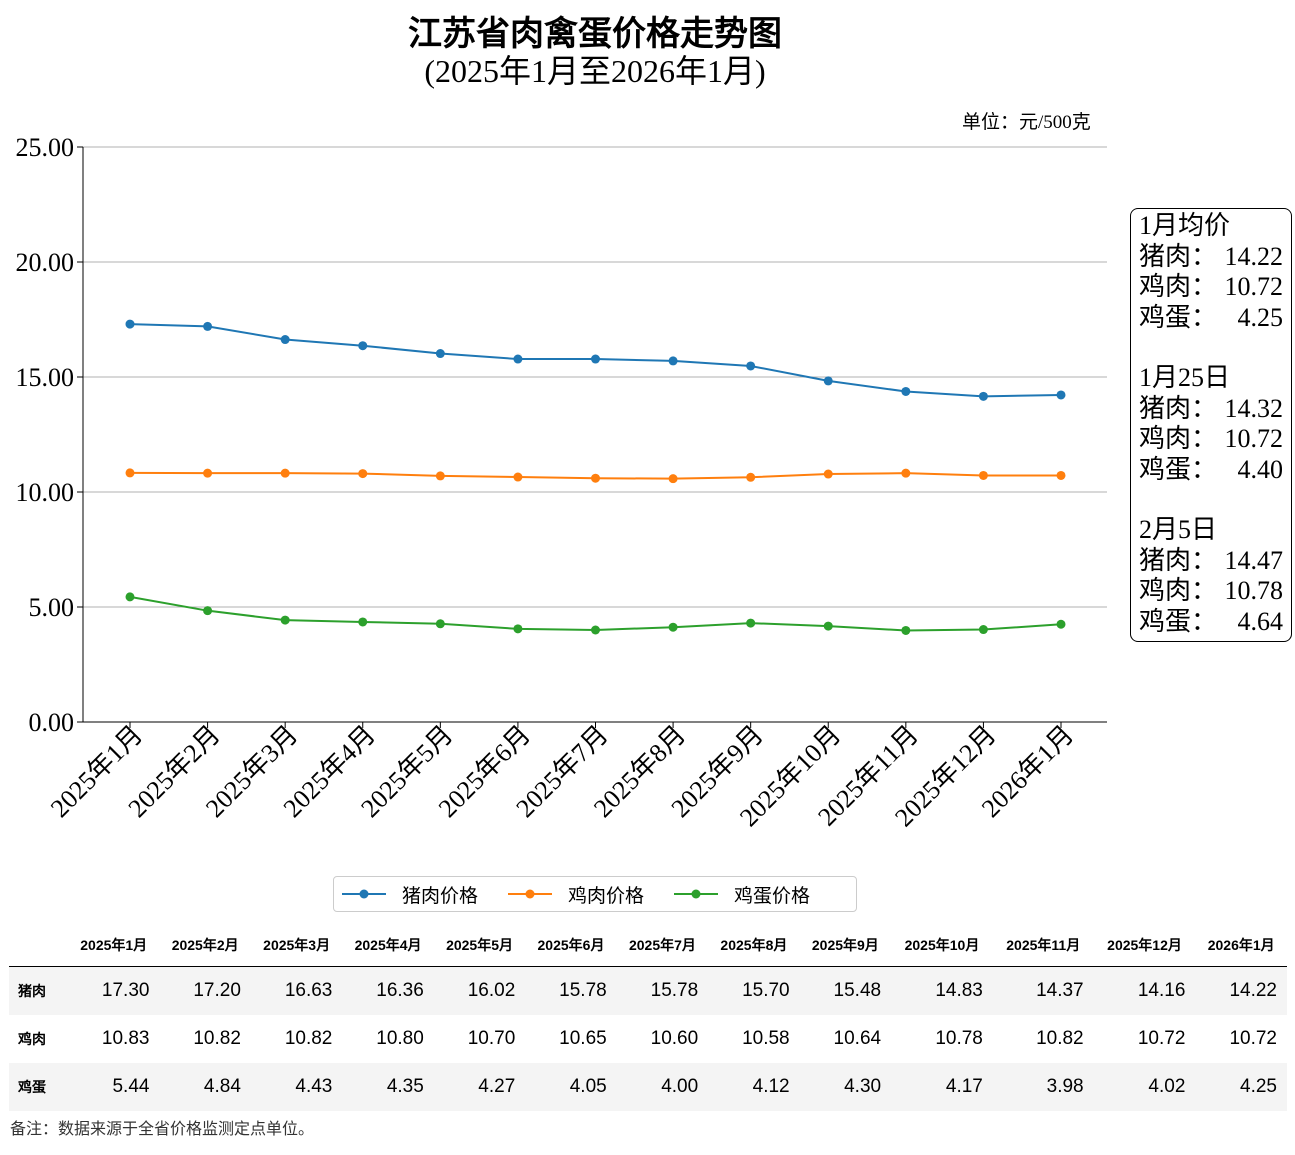 The width and height of the screenshot is (1295, 1155). I want to click on table-cell: 4.30, so click(863, 1086).